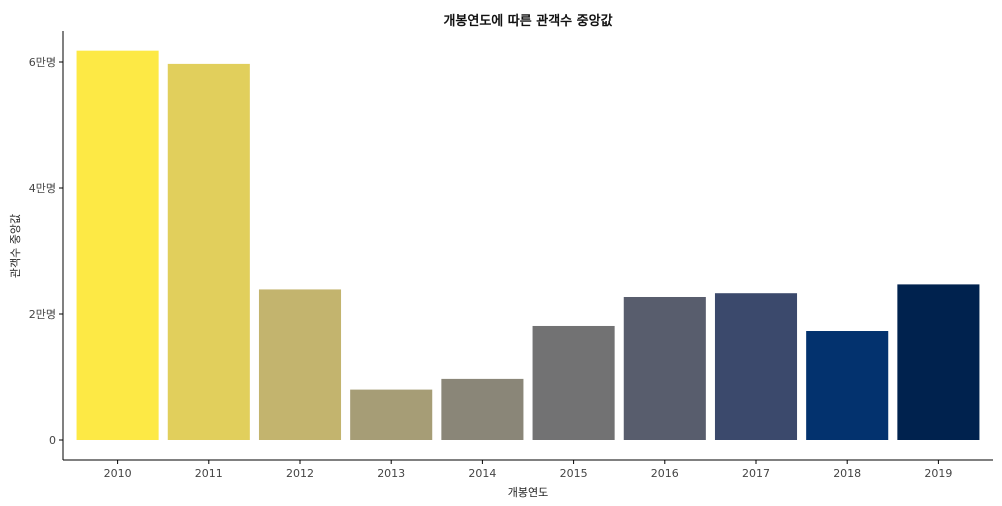 This screenshot has height=506, width=1002. I want to click on x-tick-label: 2016, so click(665, 473).